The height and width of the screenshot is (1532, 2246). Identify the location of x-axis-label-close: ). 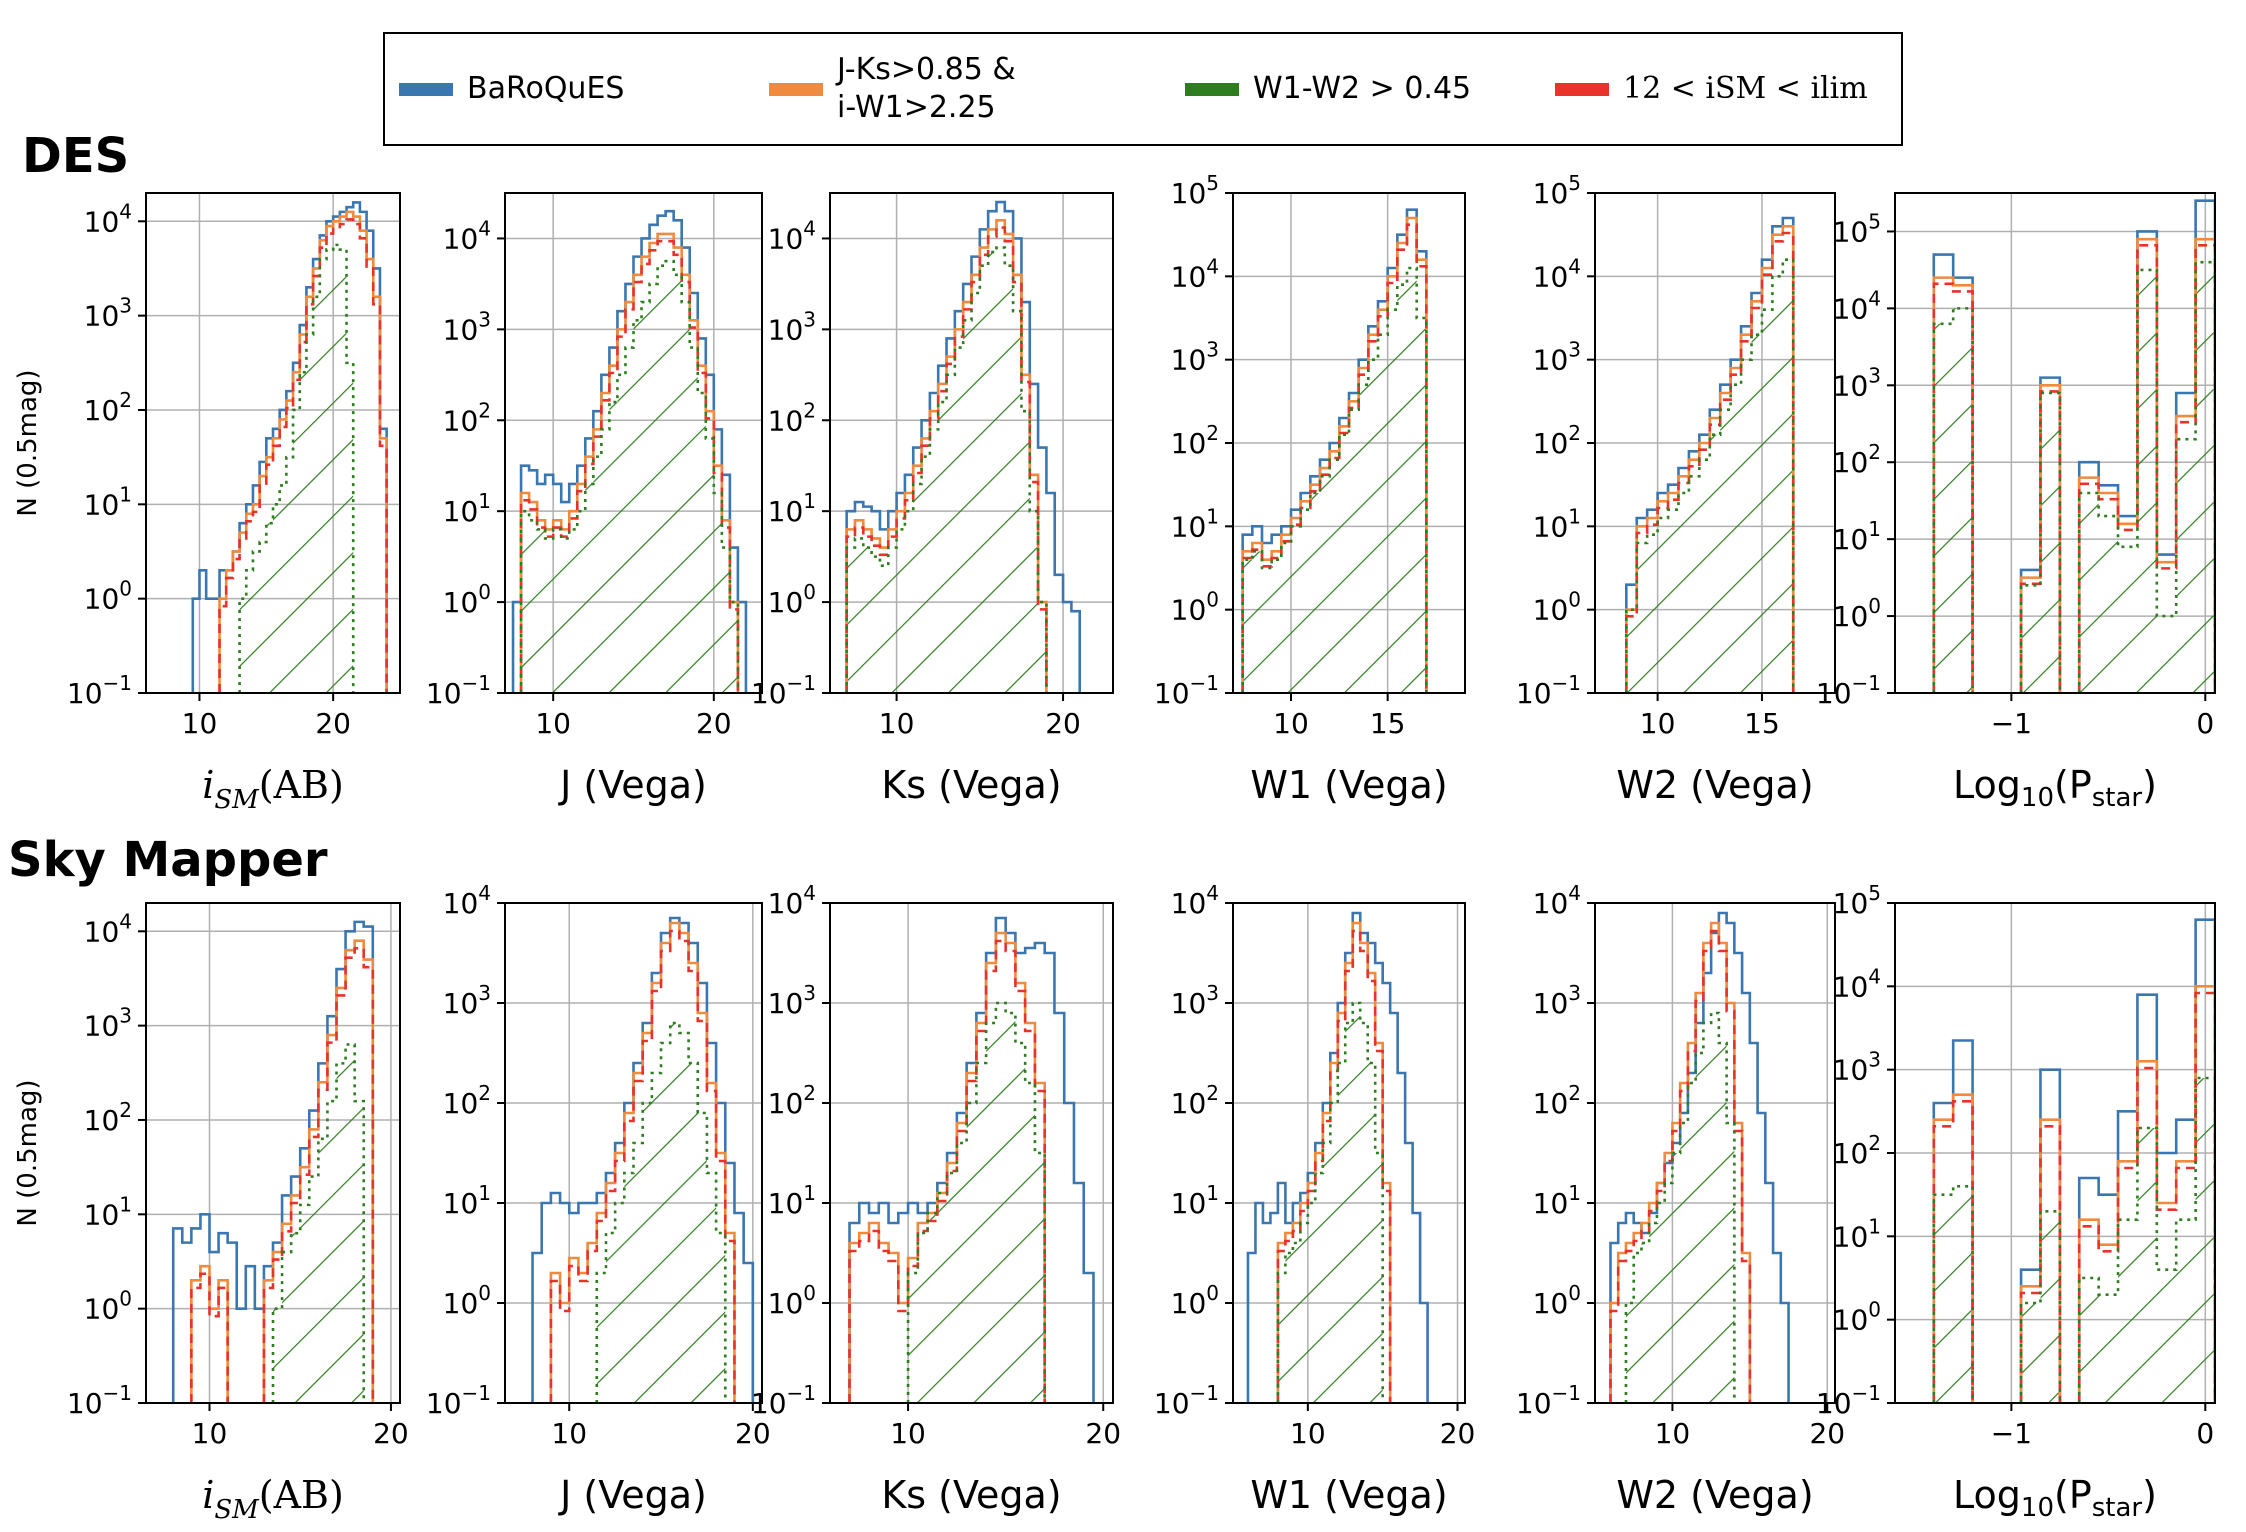
(2149, 785).